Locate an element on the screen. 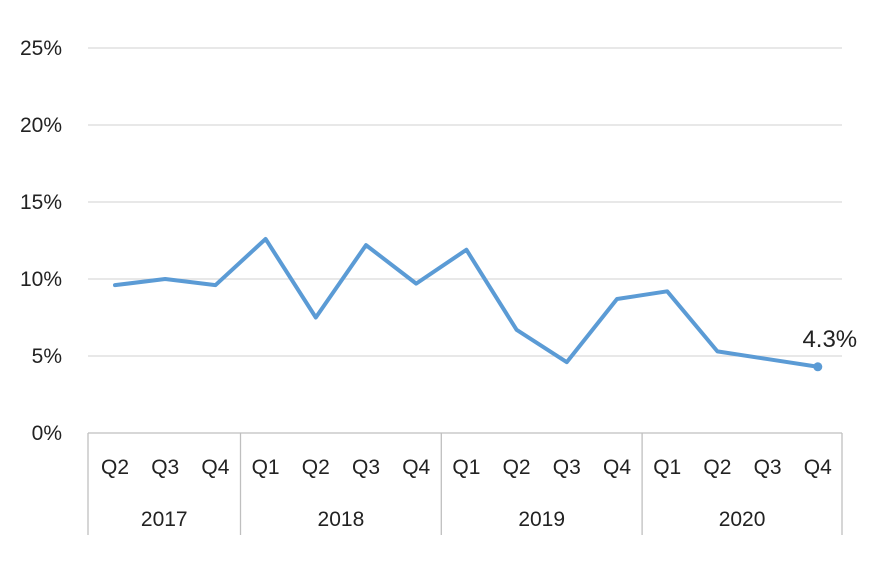  y-tick-label: 5% is located at coordinates (47, 356).